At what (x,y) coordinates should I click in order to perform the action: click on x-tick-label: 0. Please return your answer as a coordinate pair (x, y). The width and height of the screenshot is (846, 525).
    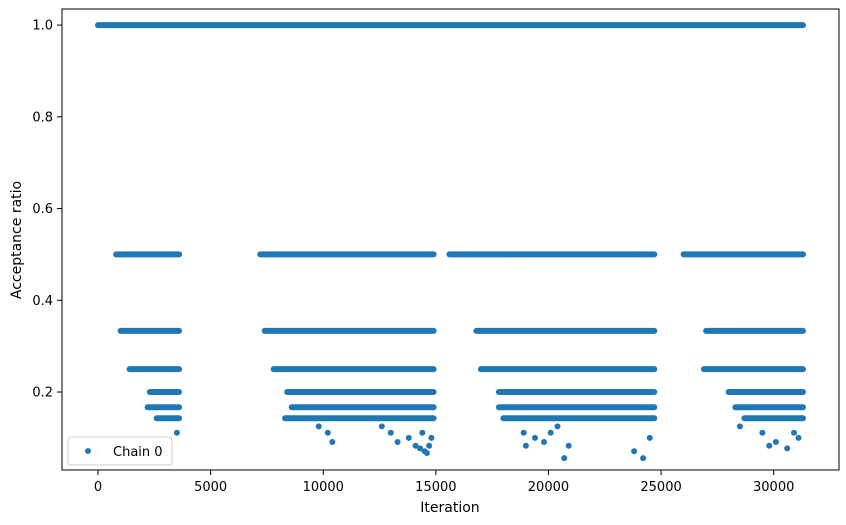
    Looking at the image, I should click on (98, 487).